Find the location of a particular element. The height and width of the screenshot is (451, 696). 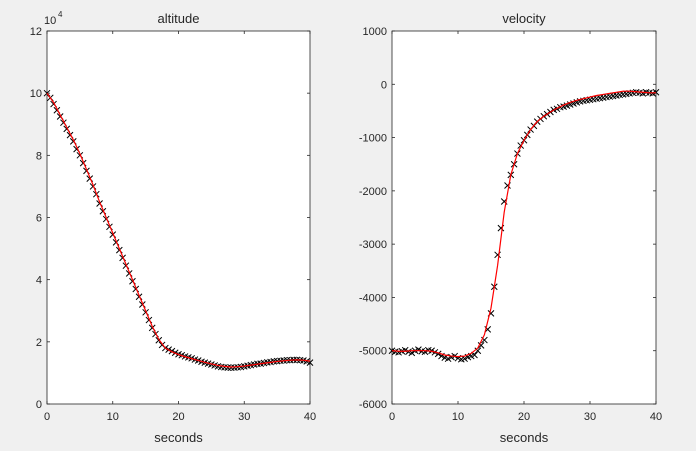

velocity-x-tick-label: 10 is located at coordinates (458, 417).